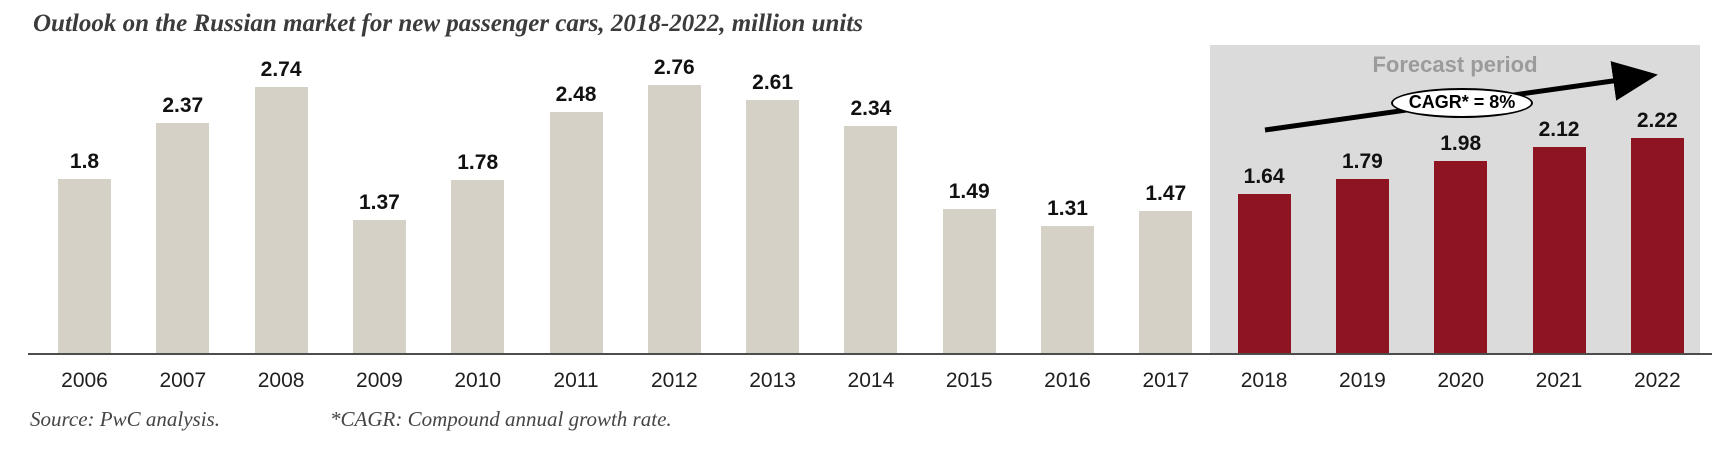  I want to click on source-note: Source: PwC analysis., so click(125, 419).